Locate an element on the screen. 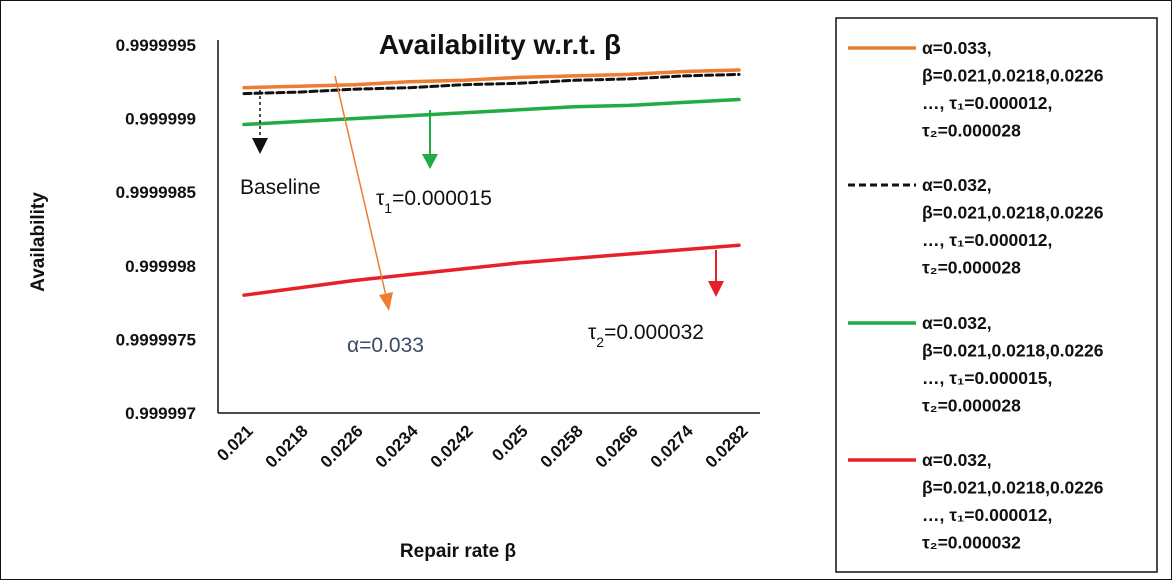 The image size is (1175, 583). tau2-label: τ2=0.000032 is located at coordinates (646, 335).